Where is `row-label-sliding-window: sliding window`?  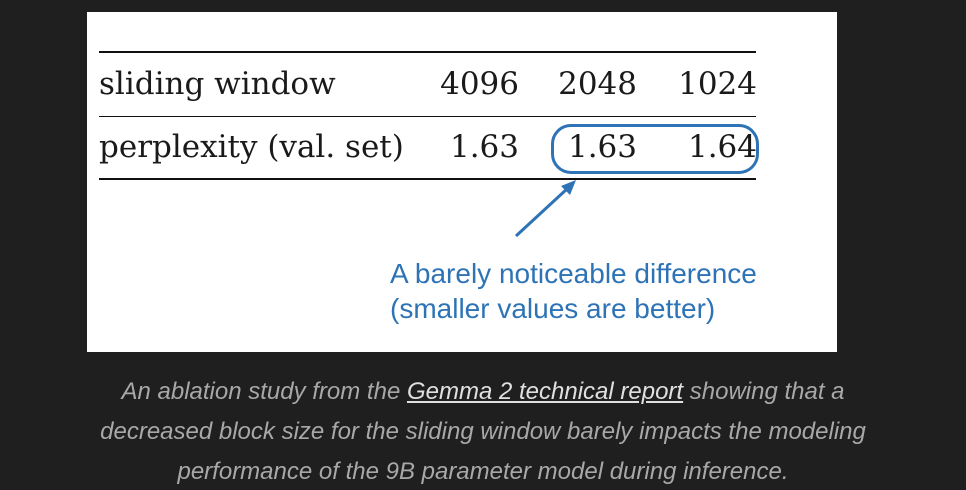 row-label-sliding-window: sliding window is located at coordinates (217, 84).